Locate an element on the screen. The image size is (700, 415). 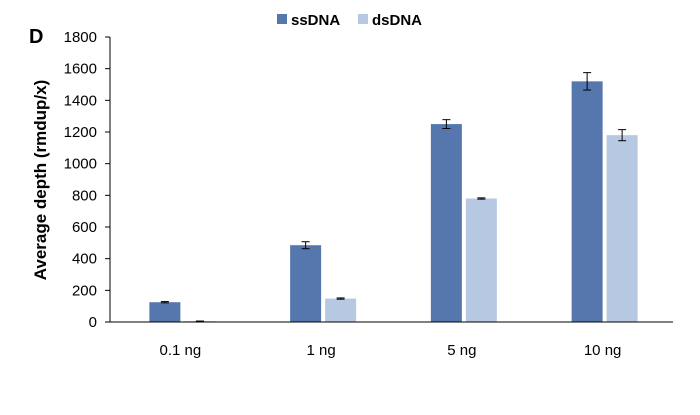
y-axis-label: Average depth (rmdup/x) is located at coordinates (40, 180).